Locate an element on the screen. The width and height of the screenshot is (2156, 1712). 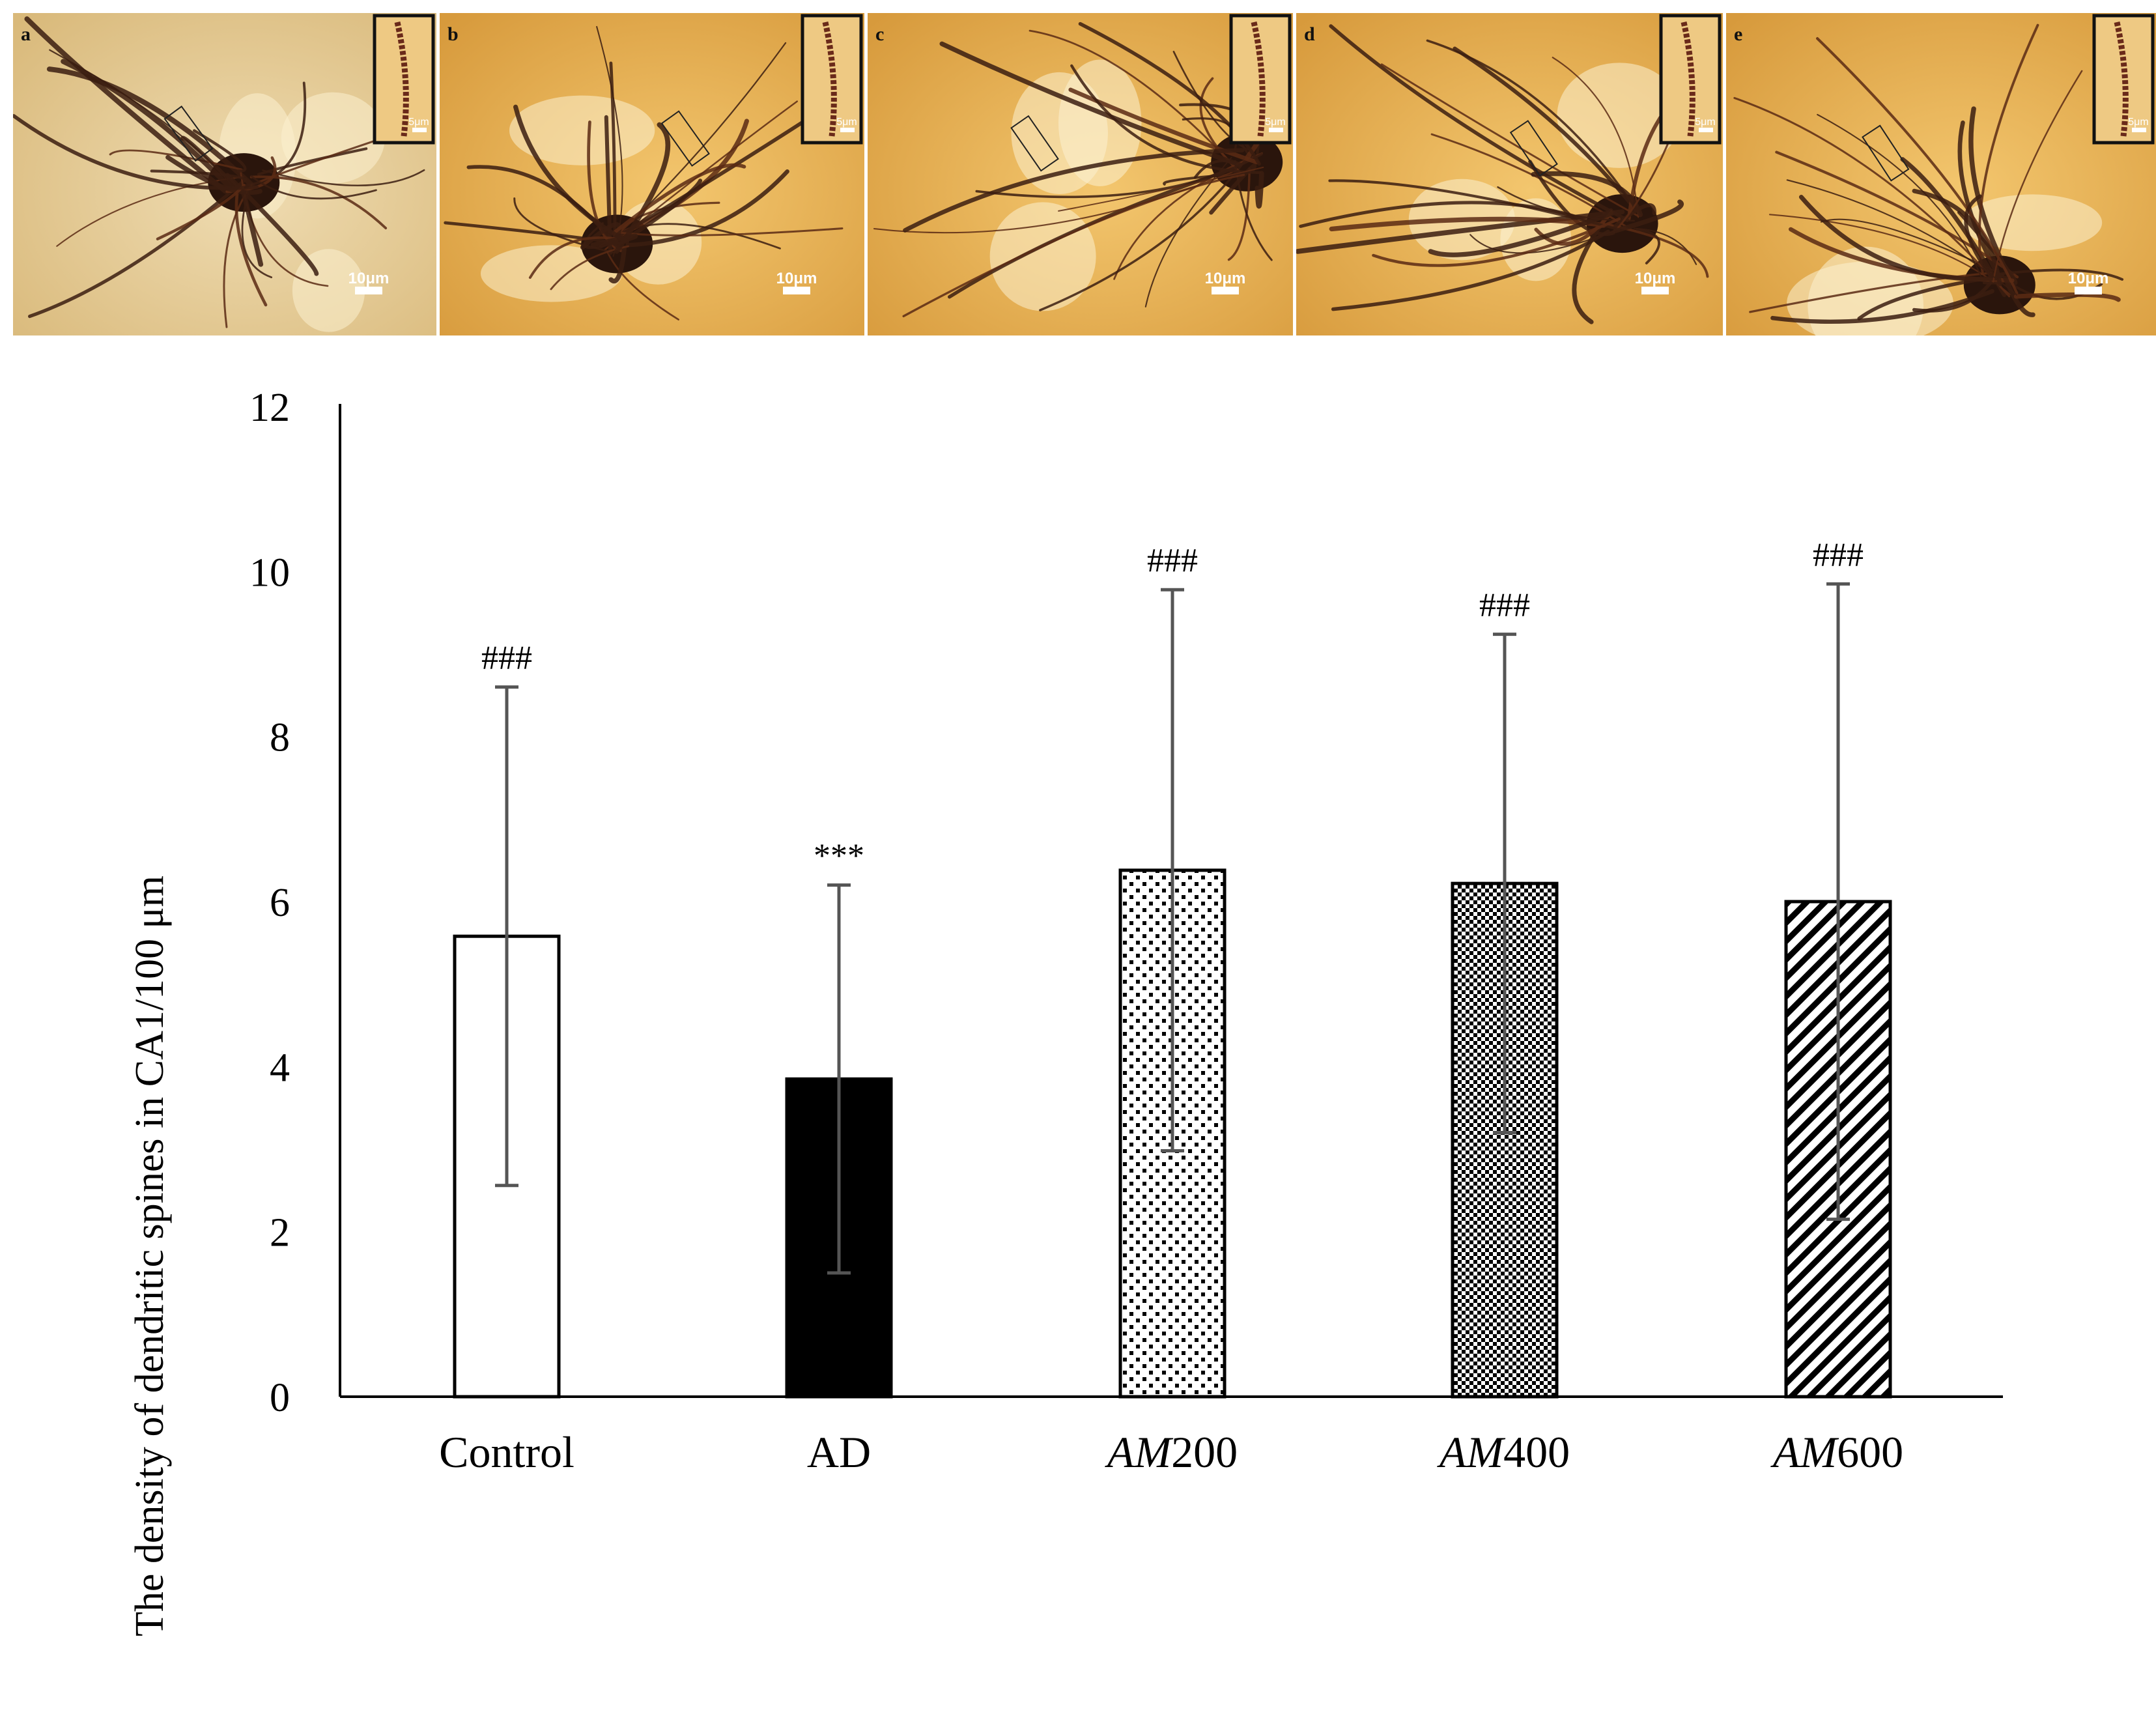
x-tick-label: AM600 is located at coordinates (1836, 1452).